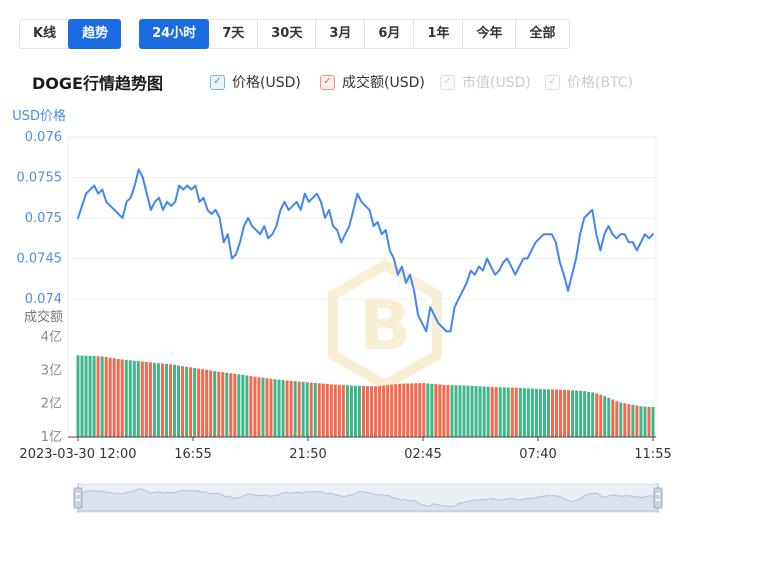 The width and height of the screenshot is (780, 563). What do you see at coordinates (40, 259) in the screenshot?
I see `price-axis-tick-label: 0.0745` at bounding box center [40, 259].